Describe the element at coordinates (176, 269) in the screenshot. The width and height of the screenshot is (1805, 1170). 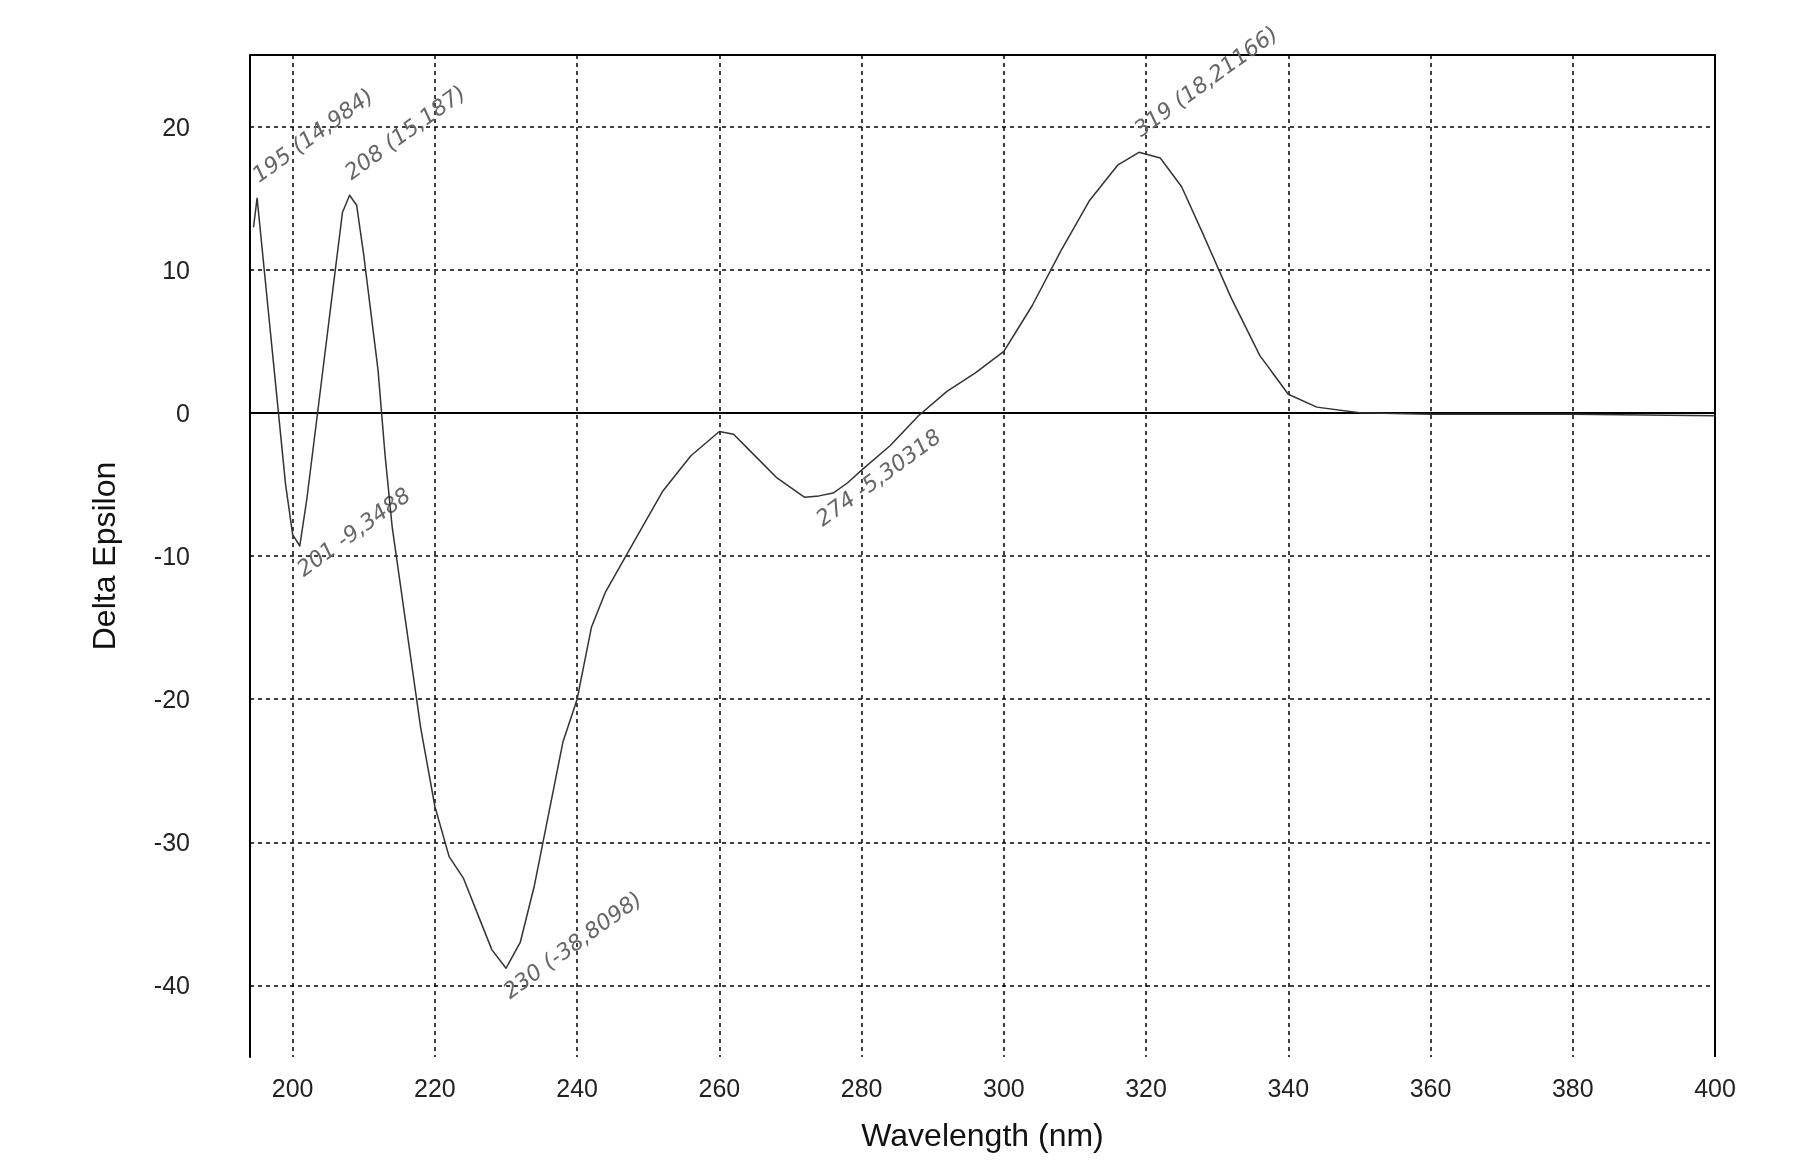
I see `y-tick-label: 10` at that location.